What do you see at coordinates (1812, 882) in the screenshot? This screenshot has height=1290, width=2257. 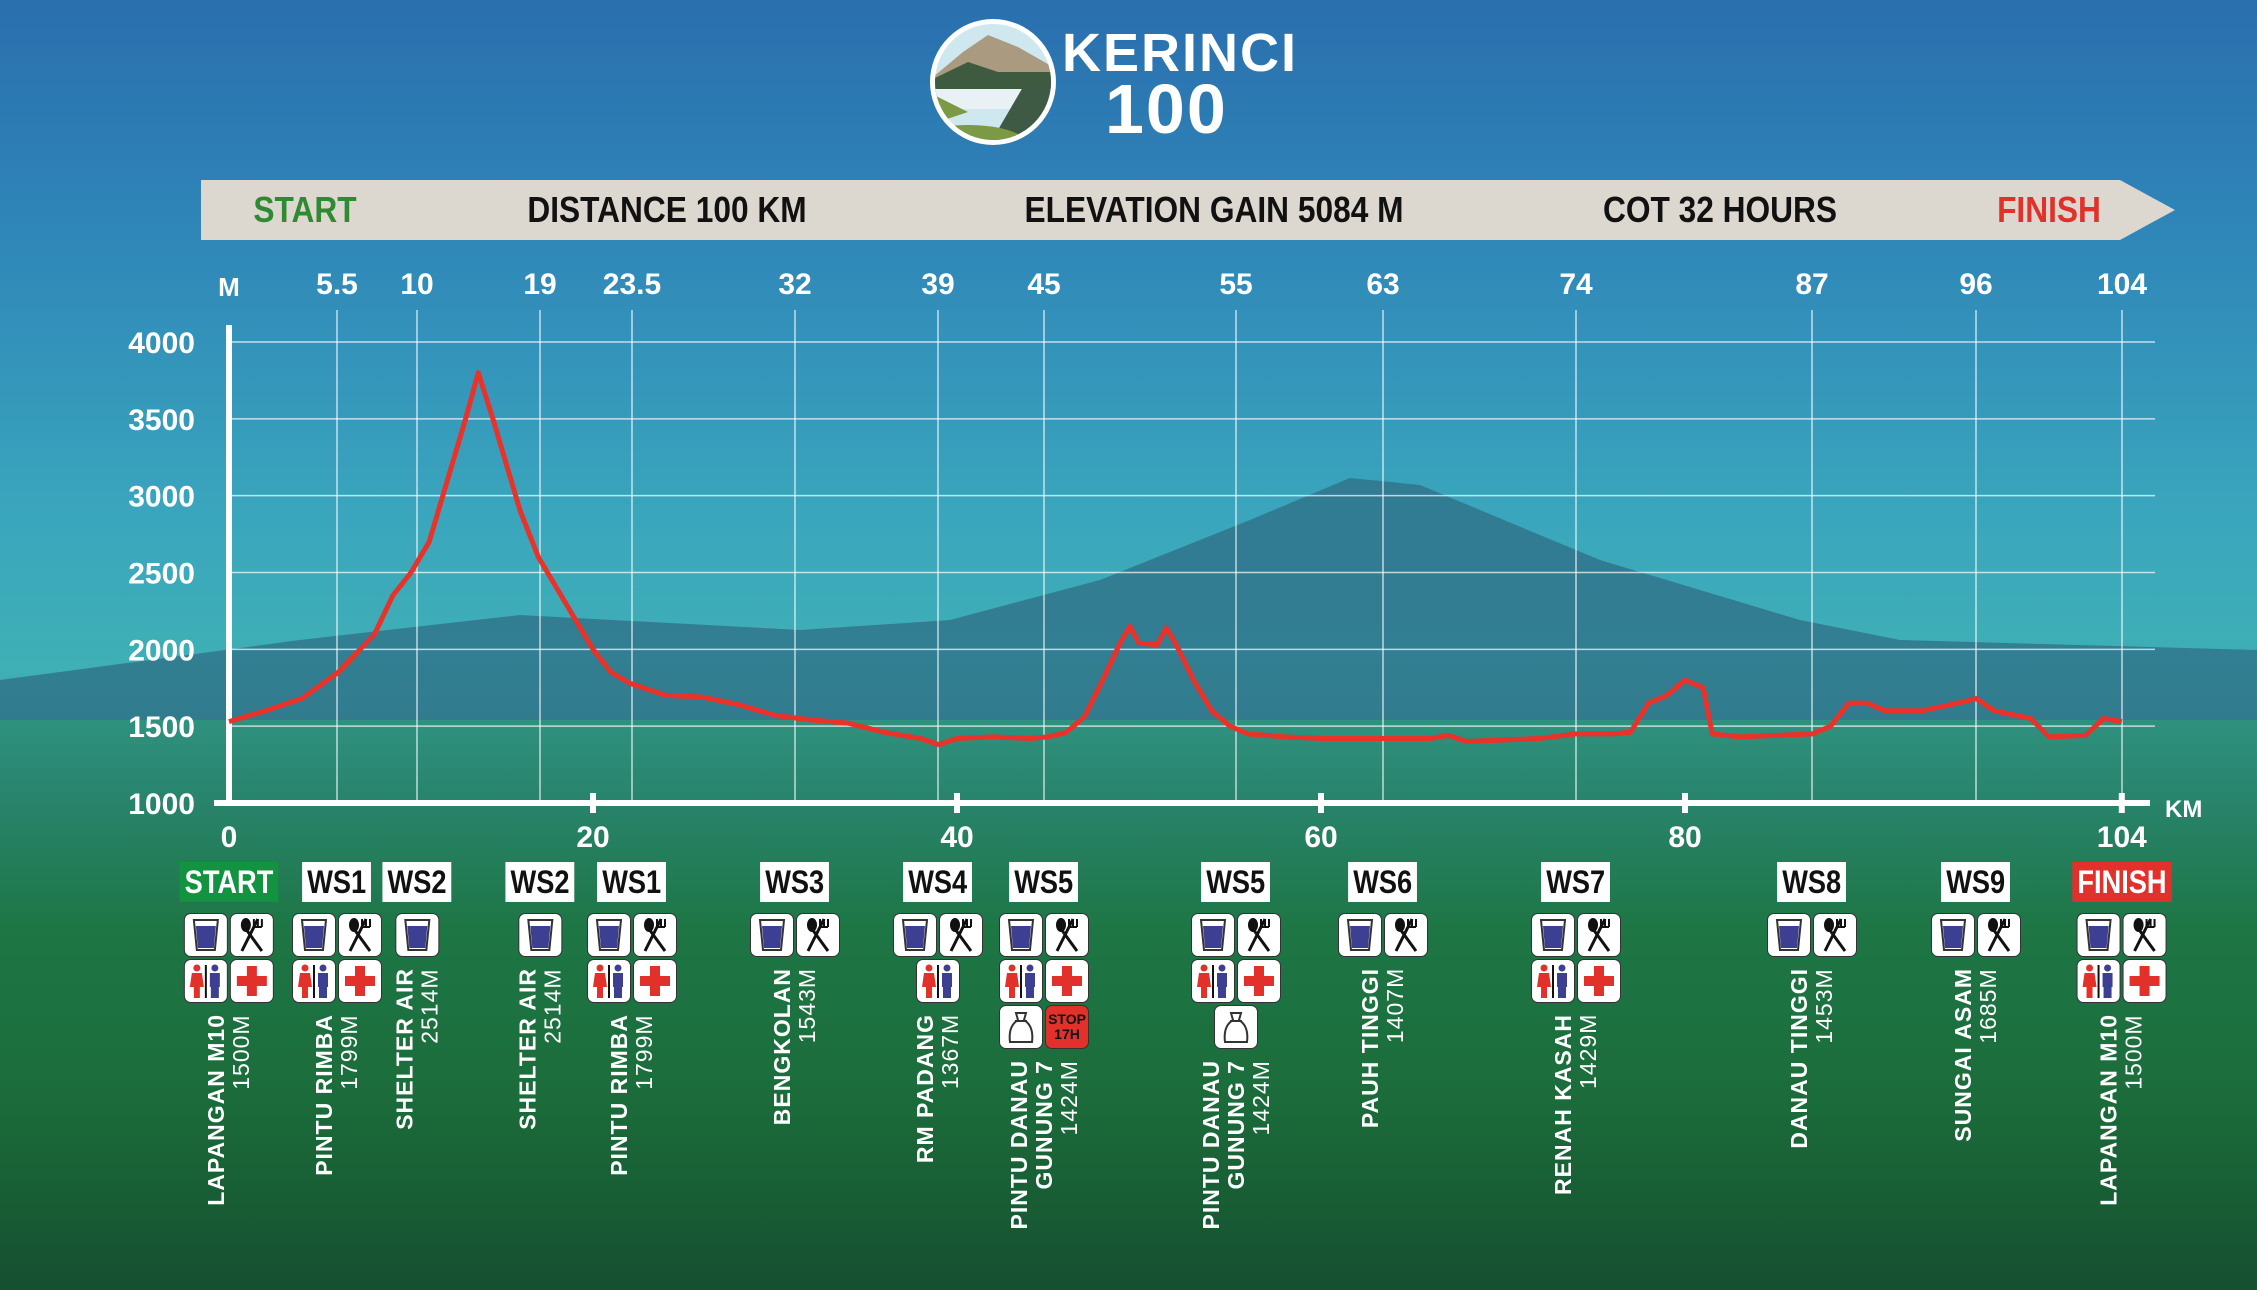 I see `station-label: WS8` at bounding box center [1812, 882].